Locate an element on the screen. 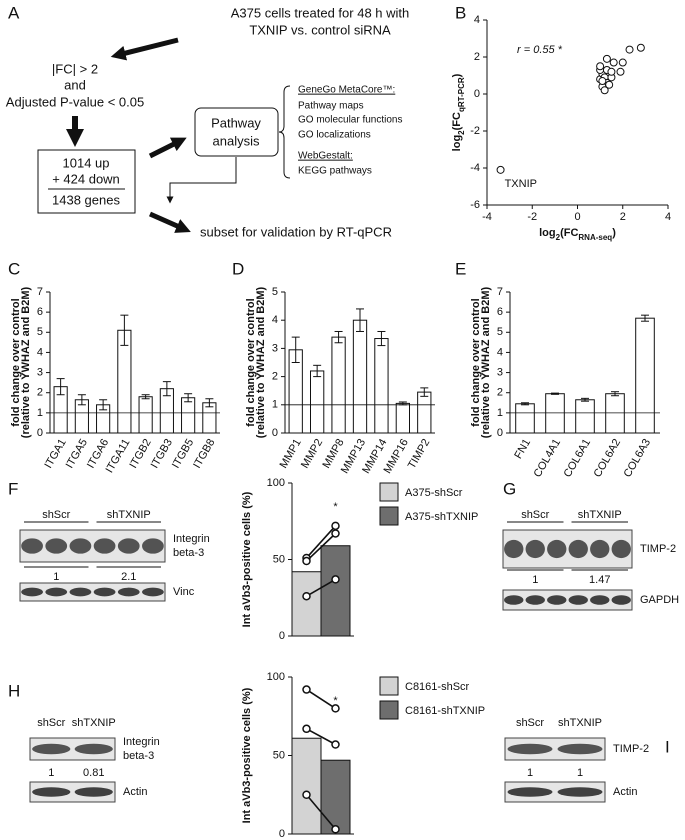 The image size is (685, 840). panel-letter: H is located at coordinates (14, 690).